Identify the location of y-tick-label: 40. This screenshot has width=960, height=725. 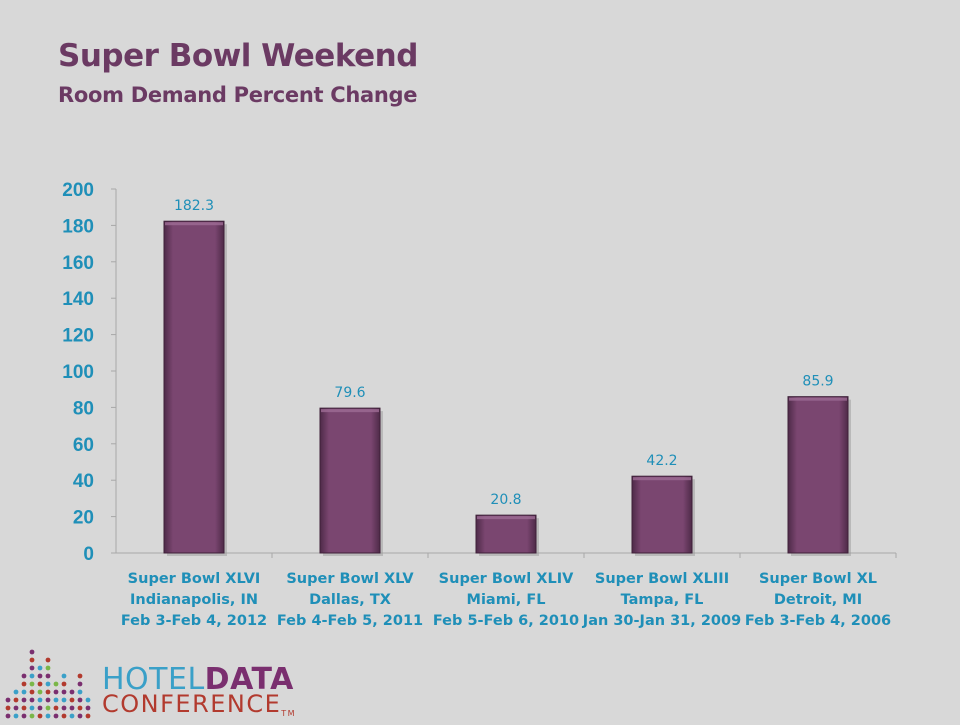
(83, 481).